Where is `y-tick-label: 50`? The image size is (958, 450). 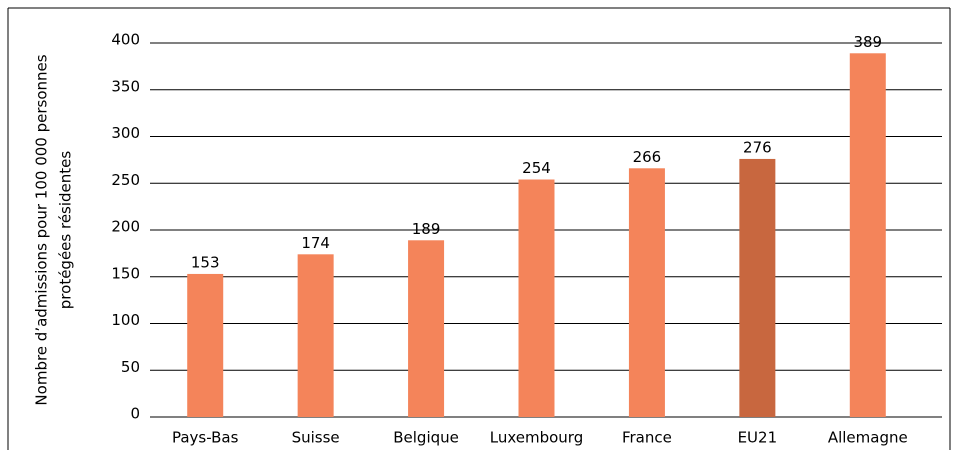 y-tick-label: 50 is located at coordinates (130, 367).